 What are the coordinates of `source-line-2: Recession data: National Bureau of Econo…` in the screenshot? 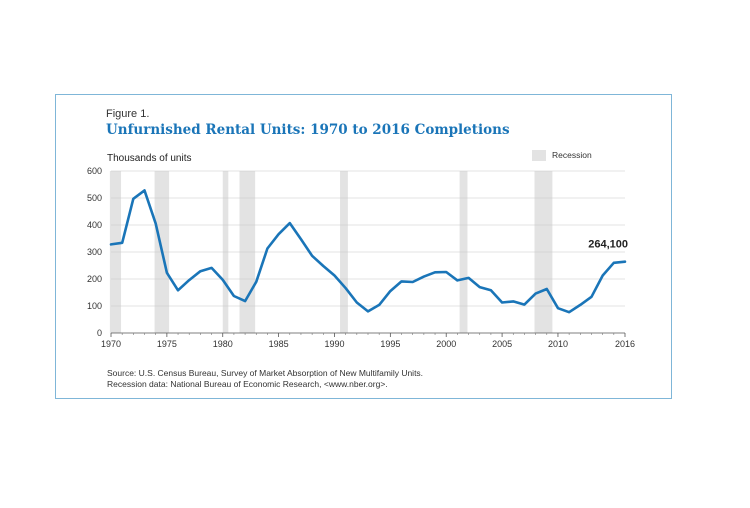 It's located at (247, 384).